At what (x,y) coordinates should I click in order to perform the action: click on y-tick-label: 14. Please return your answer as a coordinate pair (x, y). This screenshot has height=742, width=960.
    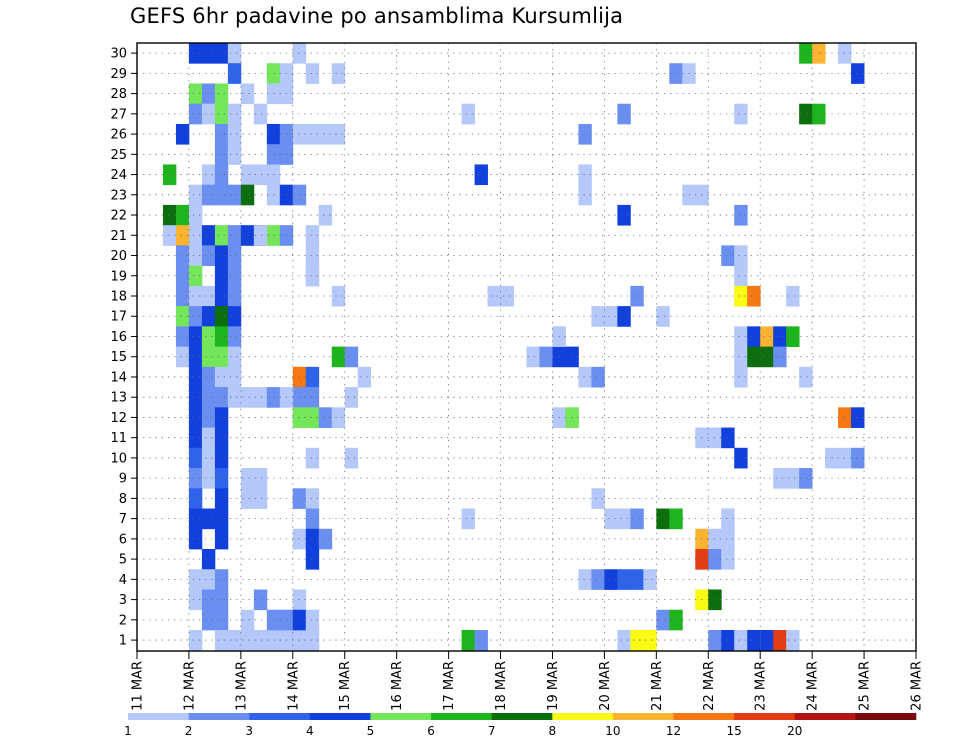
    Looking at the image, I should click on (118, 377).